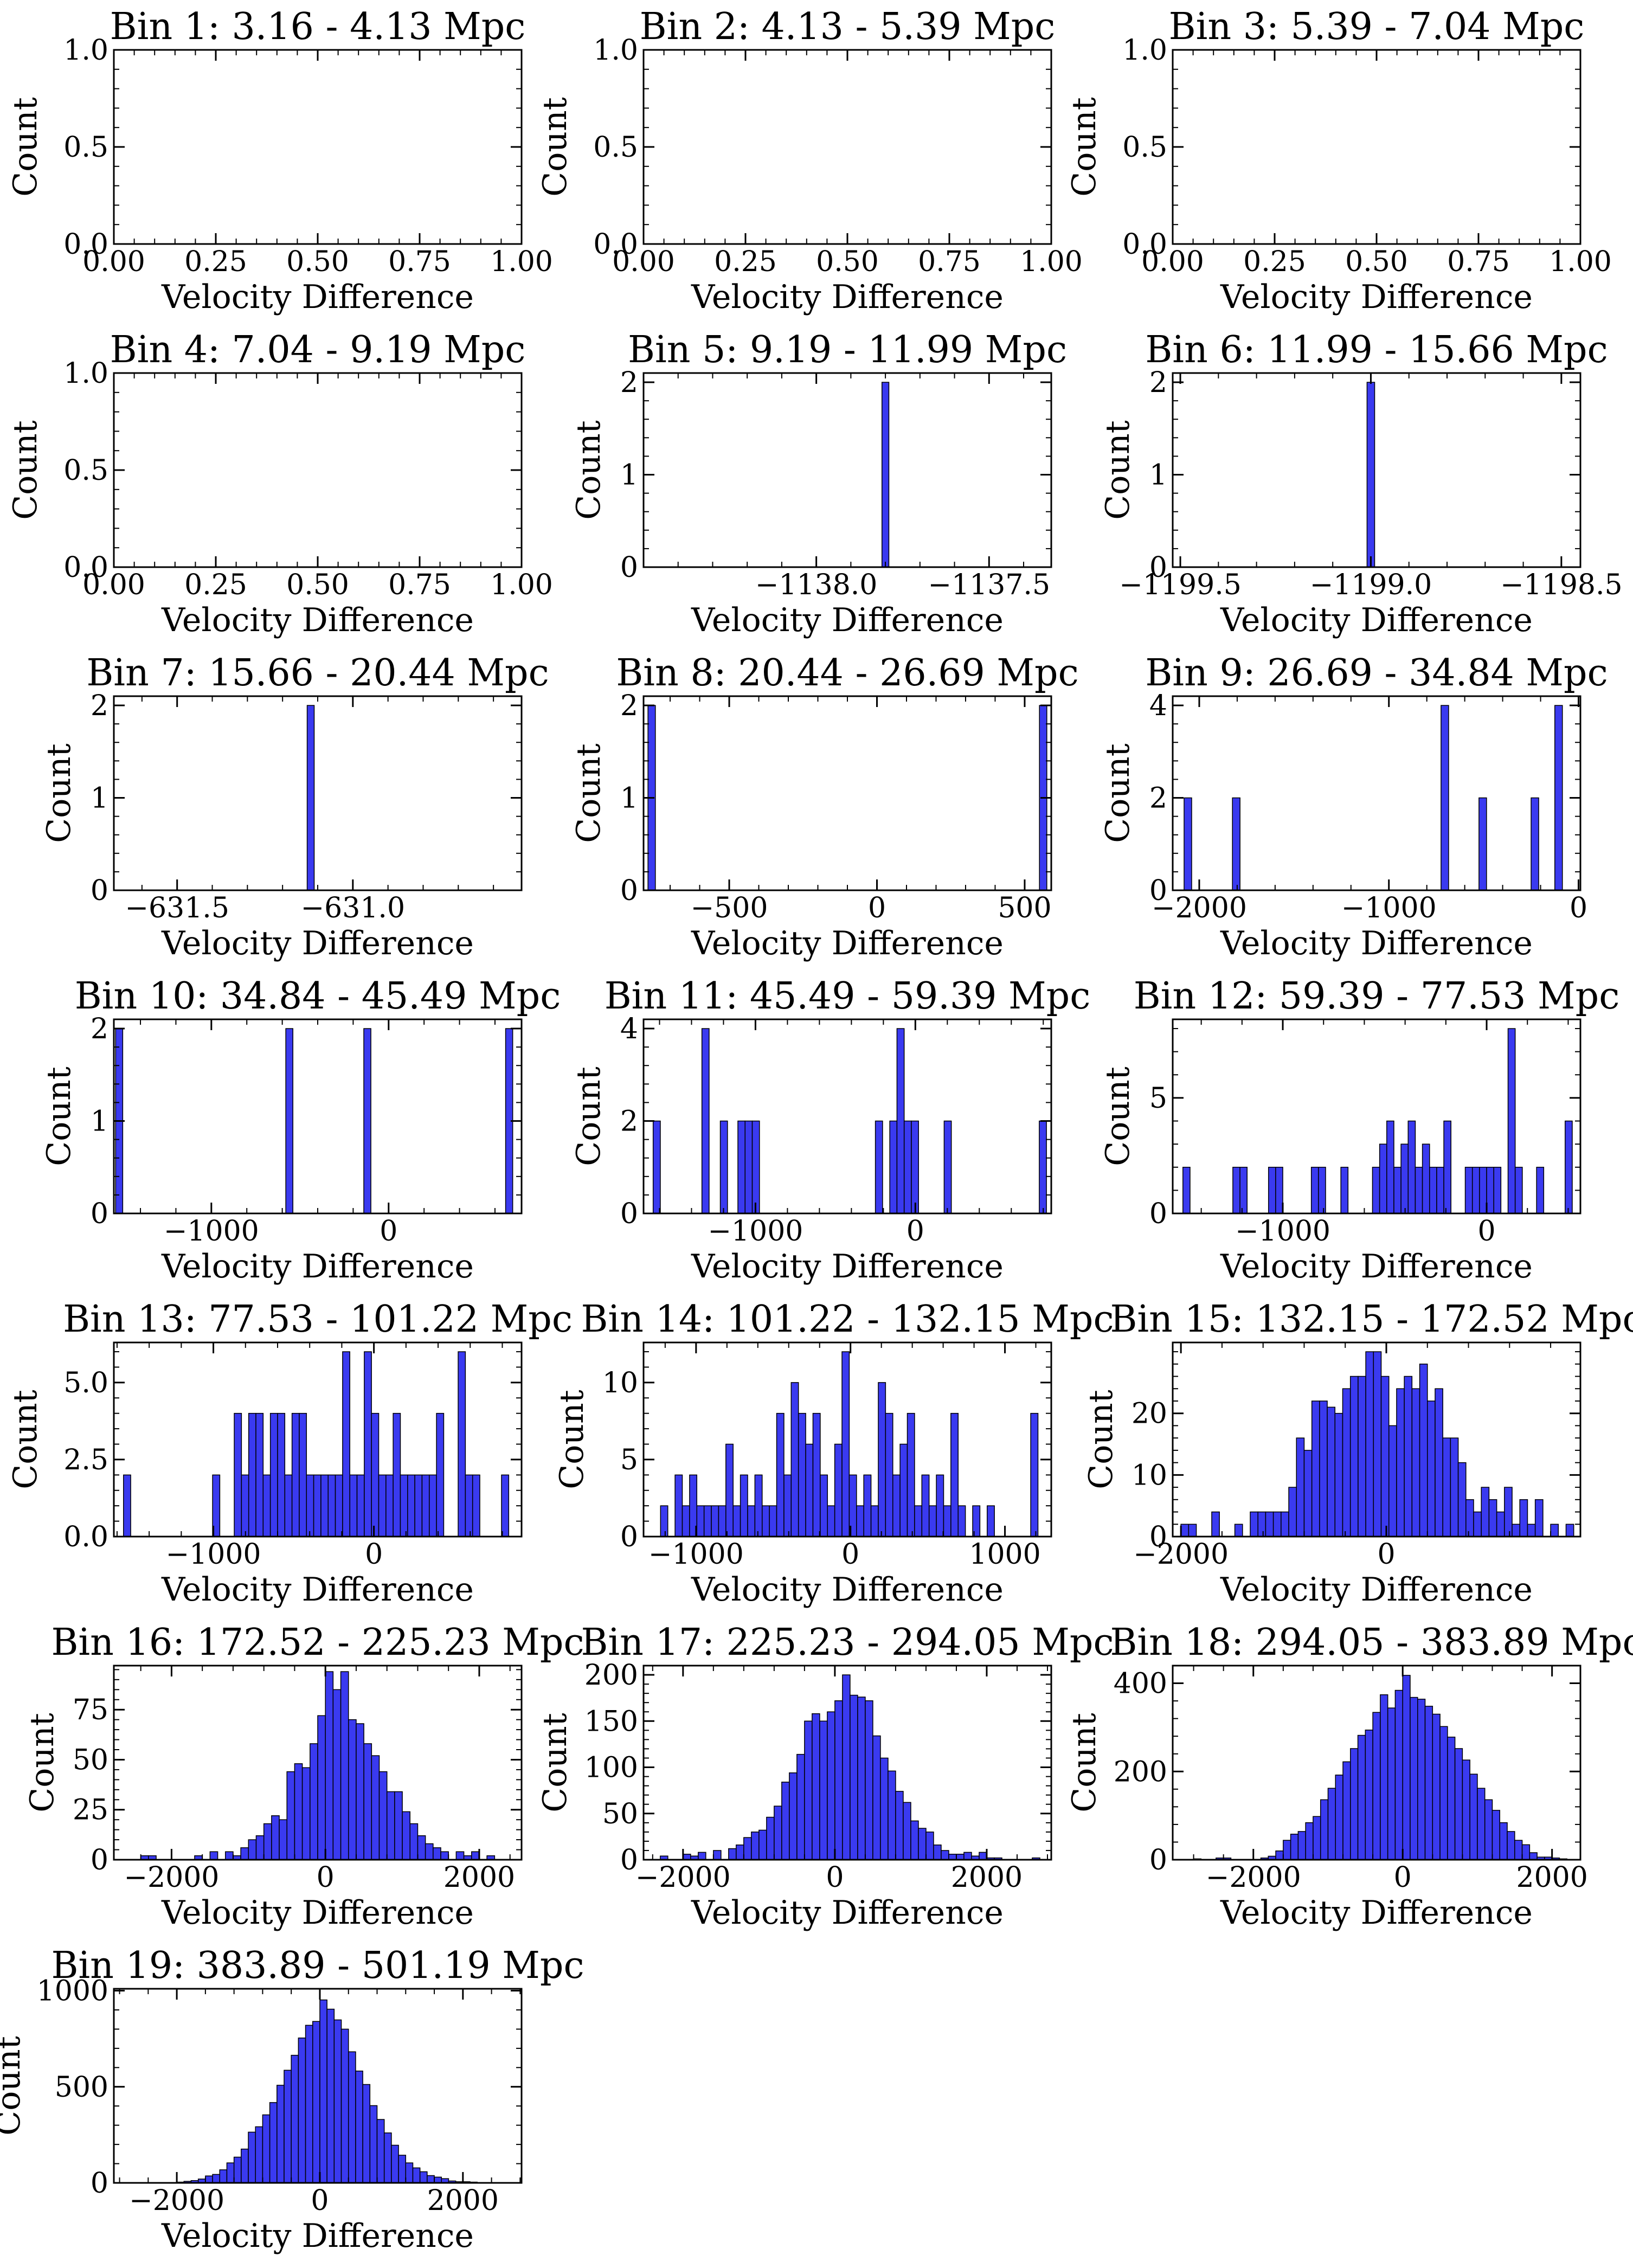  I want to click on y-tick-label: 25, so click(90, 1810).